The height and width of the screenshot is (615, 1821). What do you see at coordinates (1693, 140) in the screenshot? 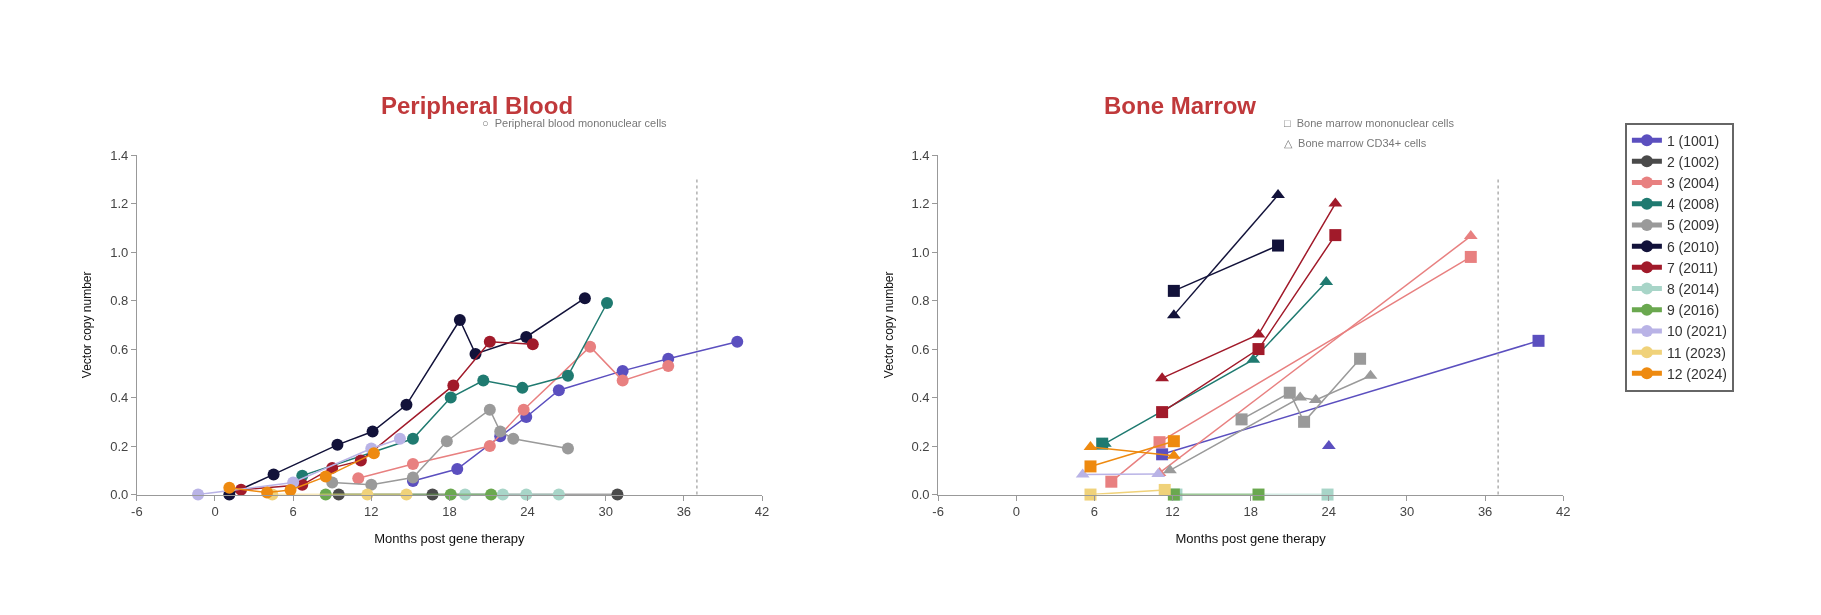
I see `legend-label: 1 (1001)` at bounding box center [1693, 140].